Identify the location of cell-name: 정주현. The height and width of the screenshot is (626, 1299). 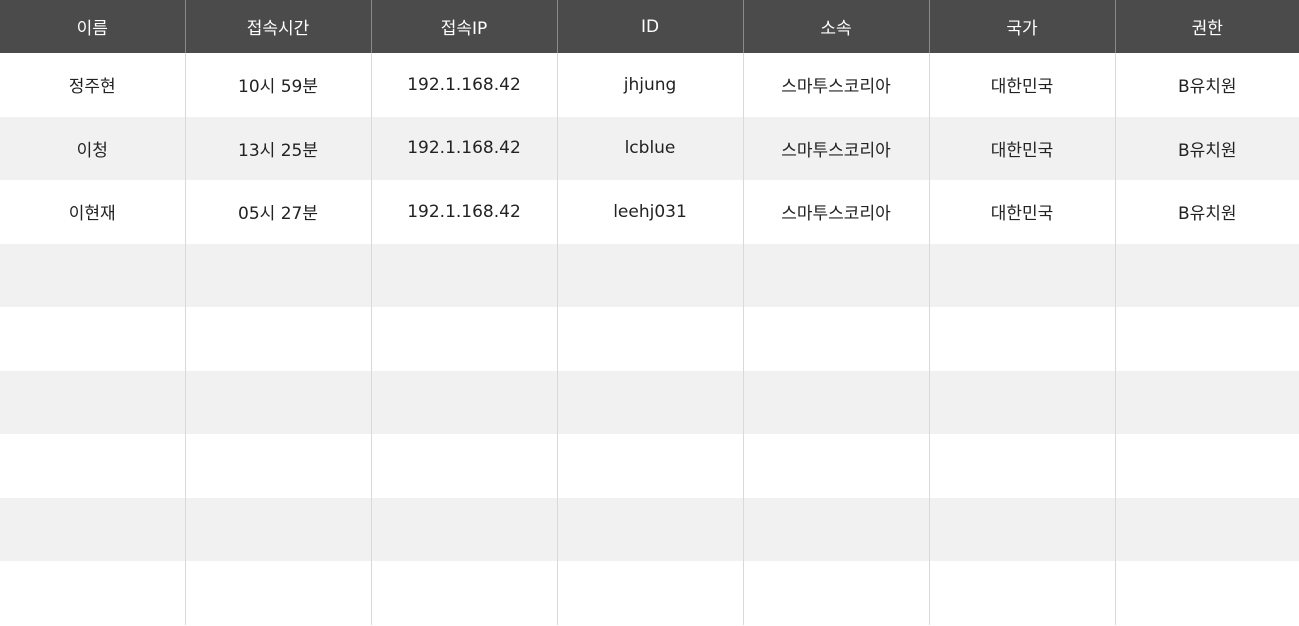
(92, 85).